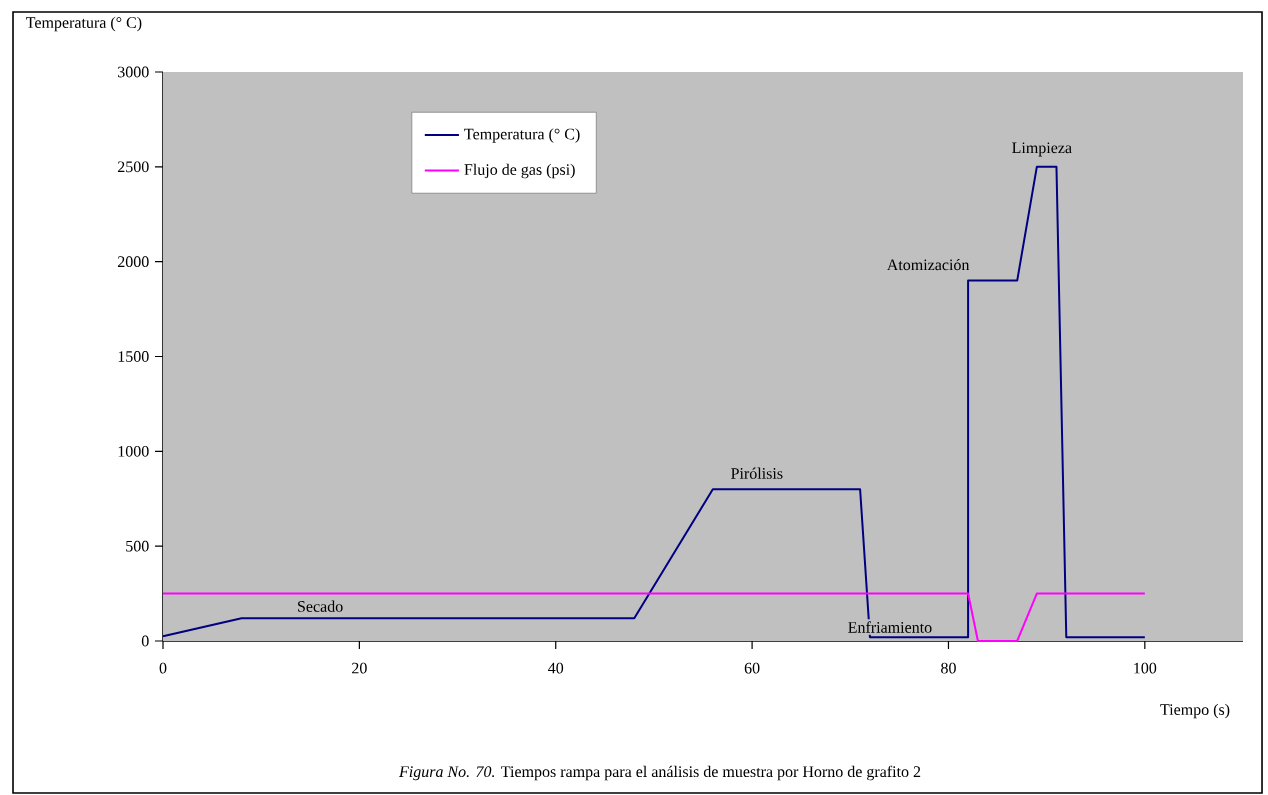 The width and height of the screenshot is (1268, 795). I want to click on annotation: Limpieza, so click(1042, 149).